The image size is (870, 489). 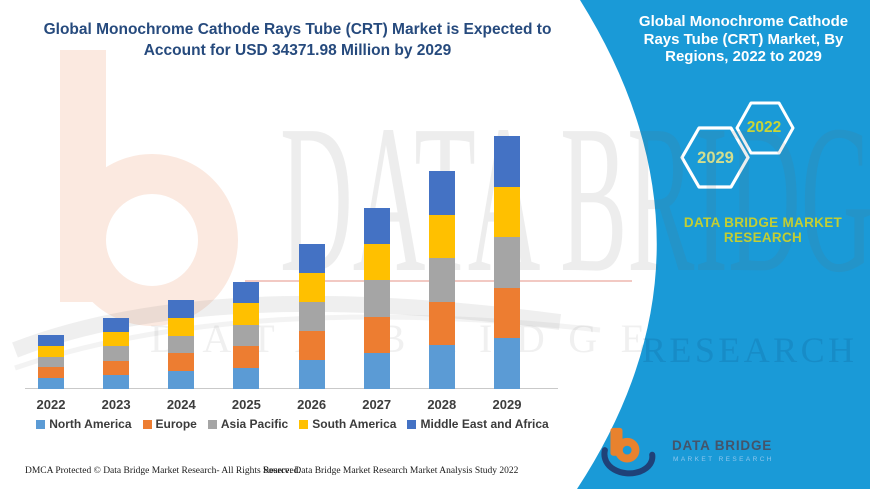 I want to click on segment-asia-pacific-2023, so click(x=116, y=353).